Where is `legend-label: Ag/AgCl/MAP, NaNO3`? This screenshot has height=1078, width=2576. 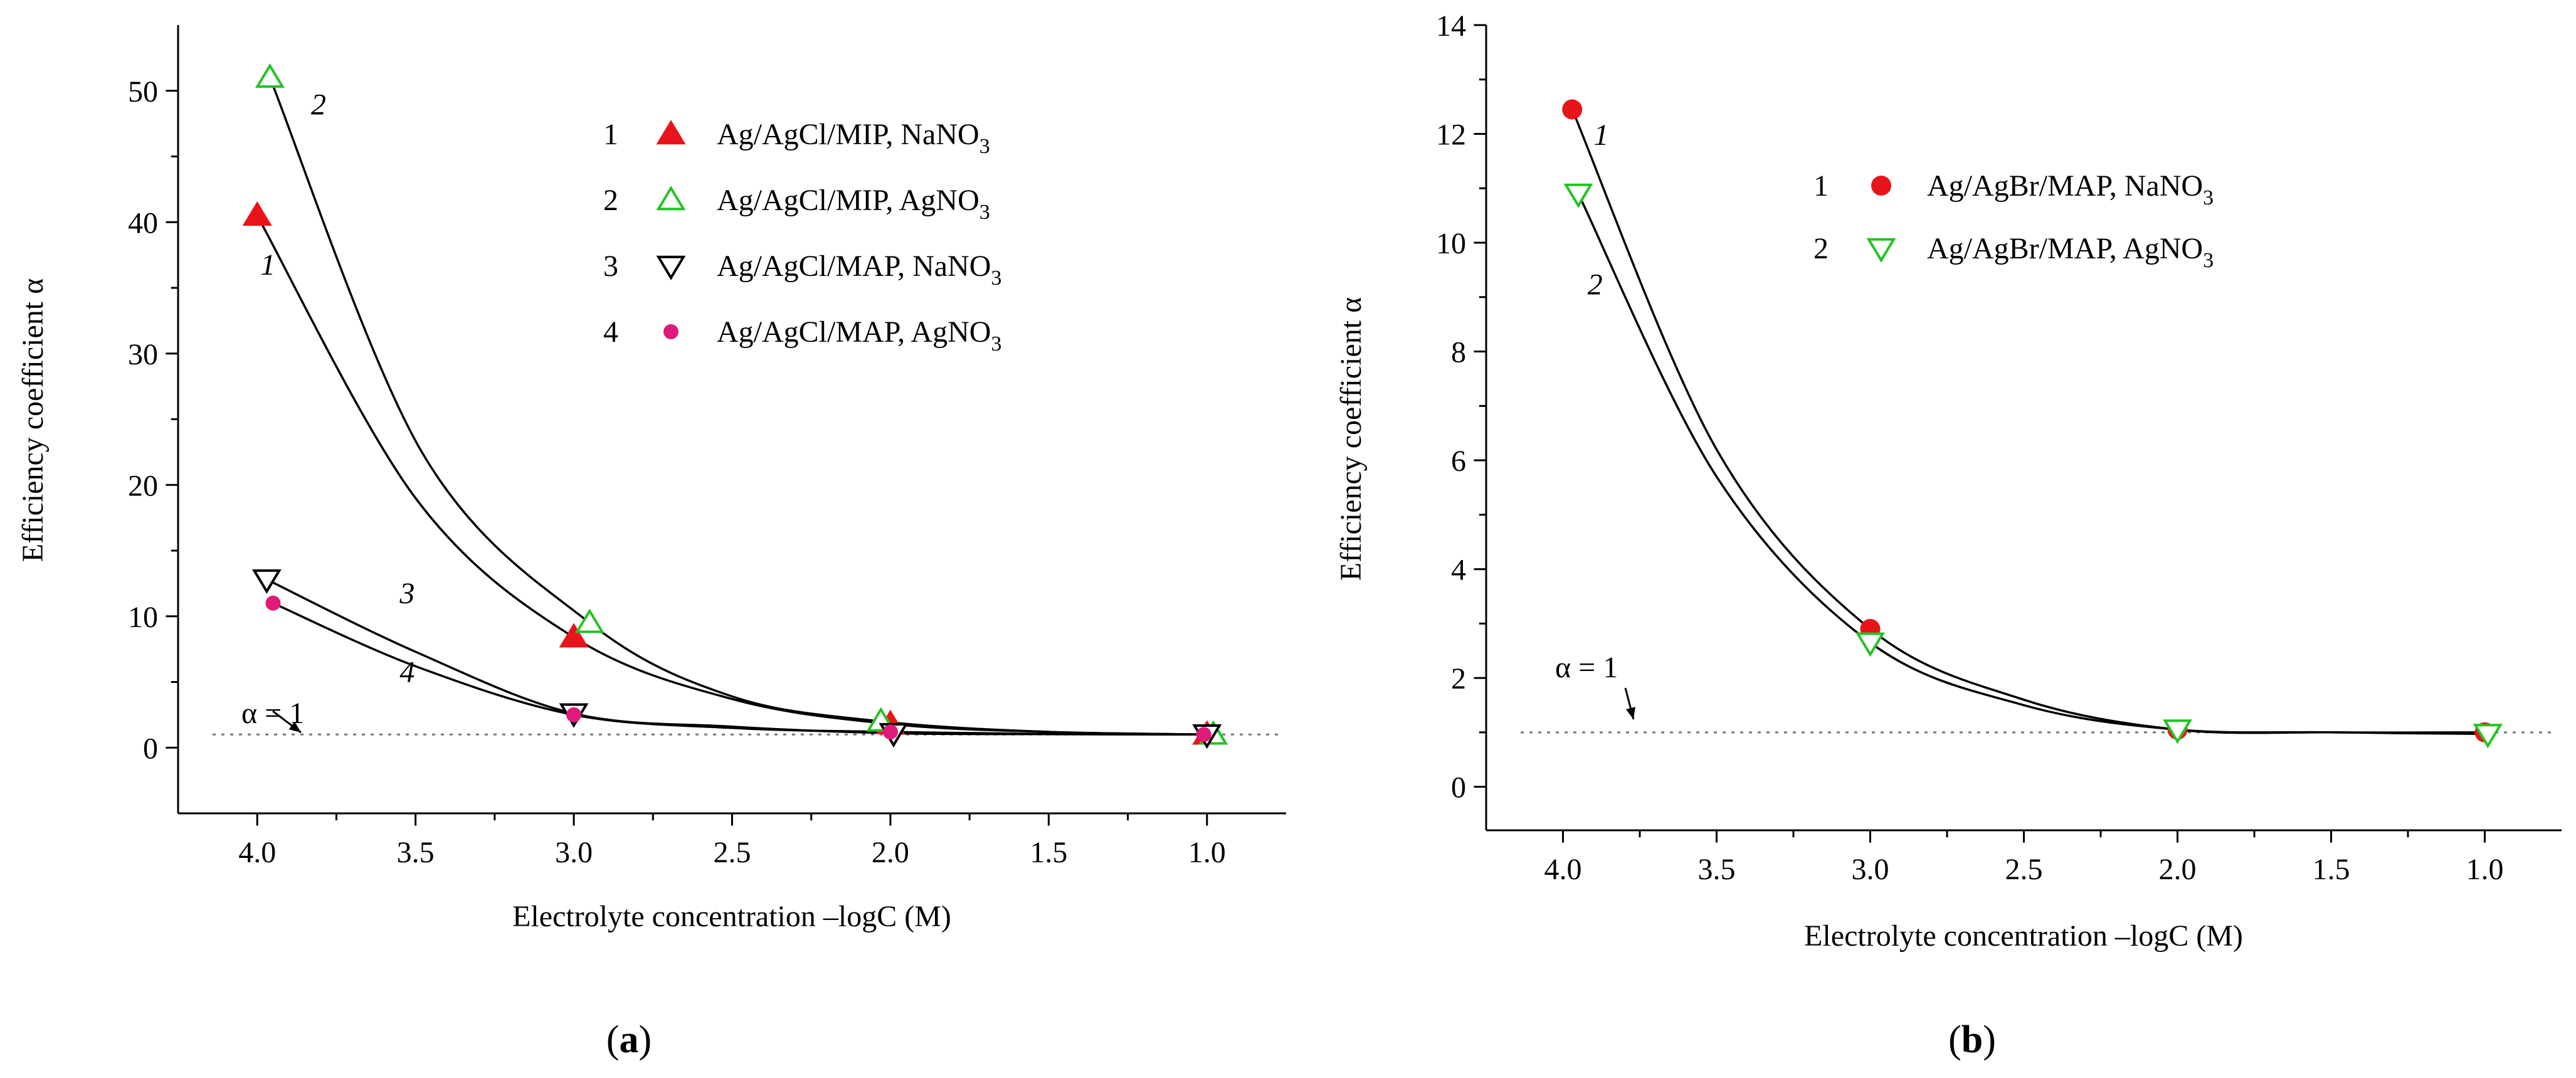 legend-label: Ag/AgCl/MAP, NaNO3 is located at coordinates (859, 270).